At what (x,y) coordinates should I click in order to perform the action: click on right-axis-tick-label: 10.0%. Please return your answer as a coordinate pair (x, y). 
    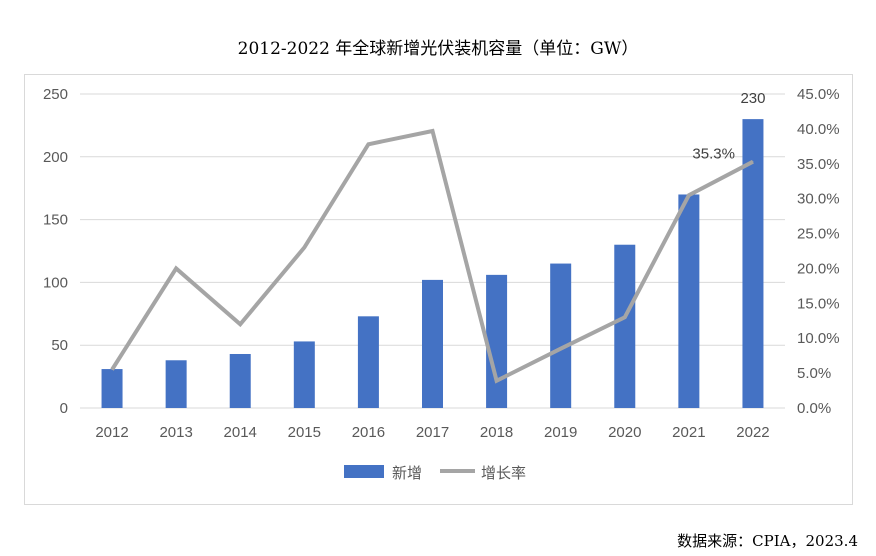
    Looking at the image, I should click on (818, 338).